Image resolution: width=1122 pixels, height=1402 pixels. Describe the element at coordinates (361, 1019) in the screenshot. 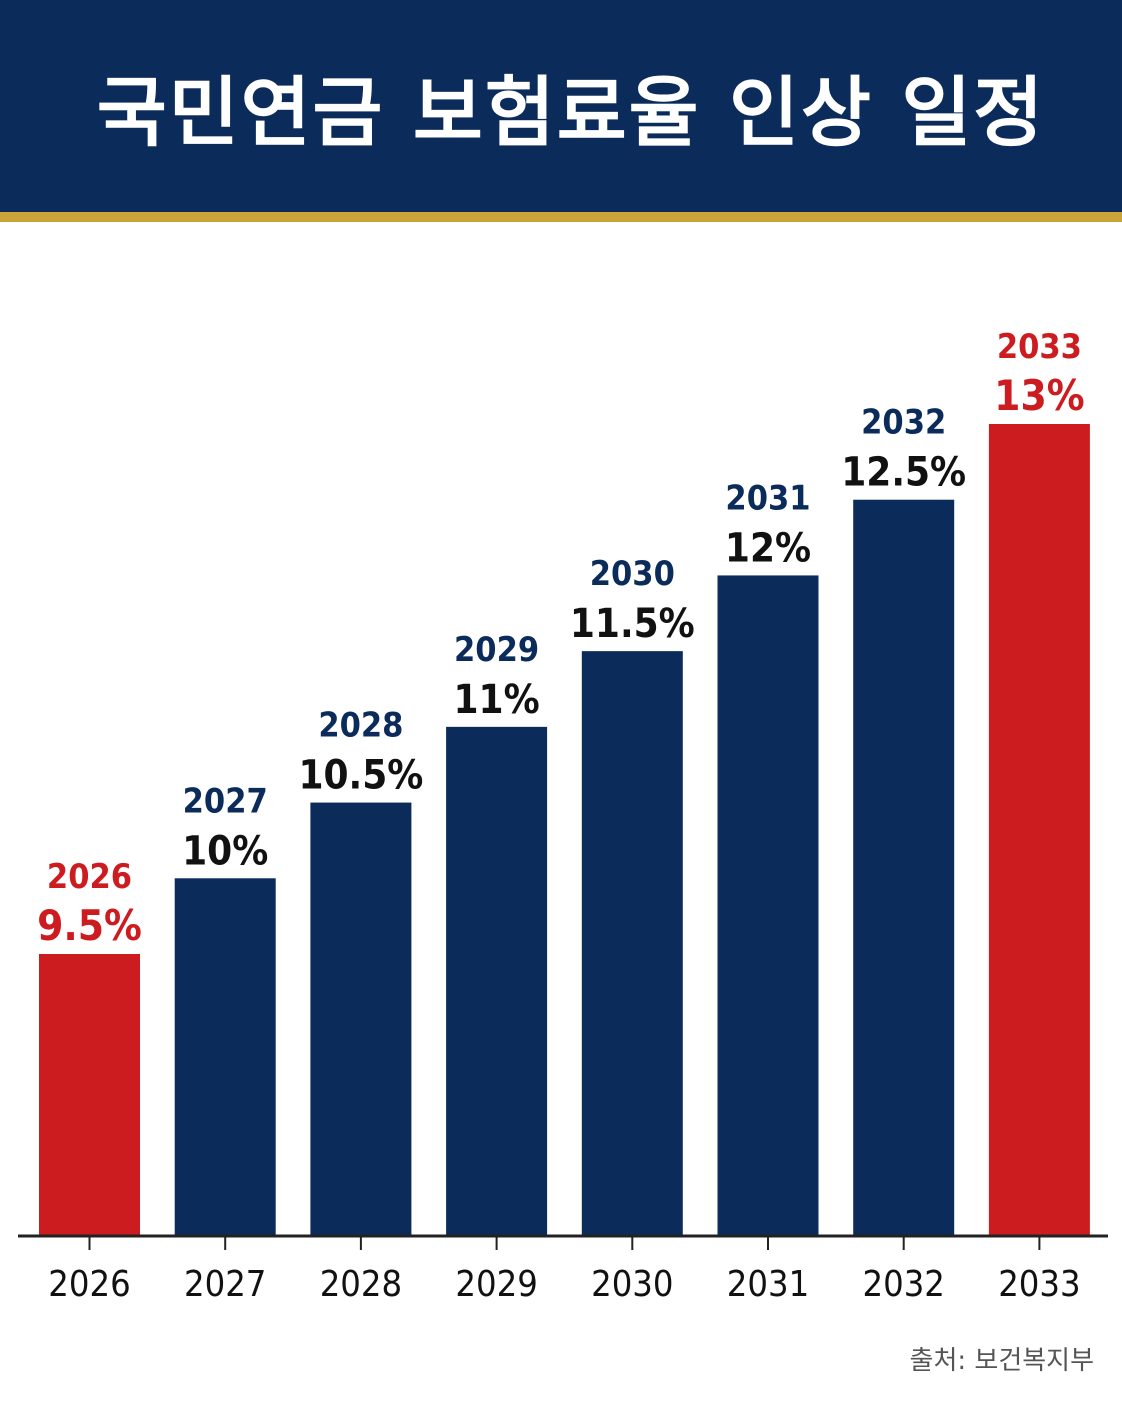

I see `bar-2028` at that location.